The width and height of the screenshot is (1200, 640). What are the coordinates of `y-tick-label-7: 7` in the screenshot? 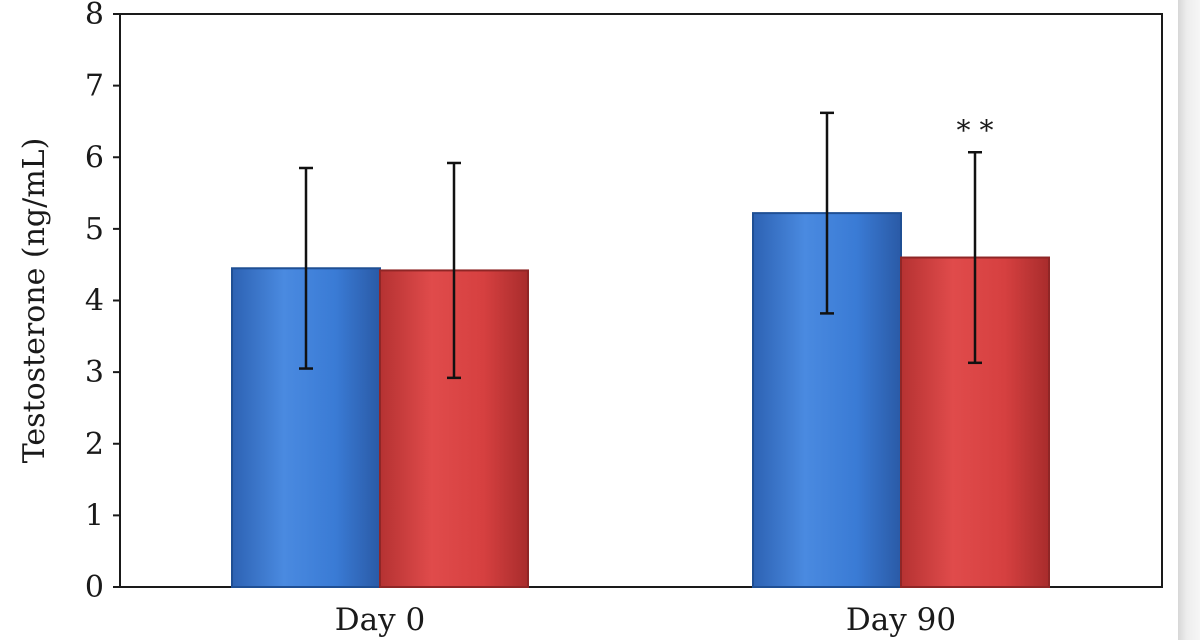 It's located at (94, 86).